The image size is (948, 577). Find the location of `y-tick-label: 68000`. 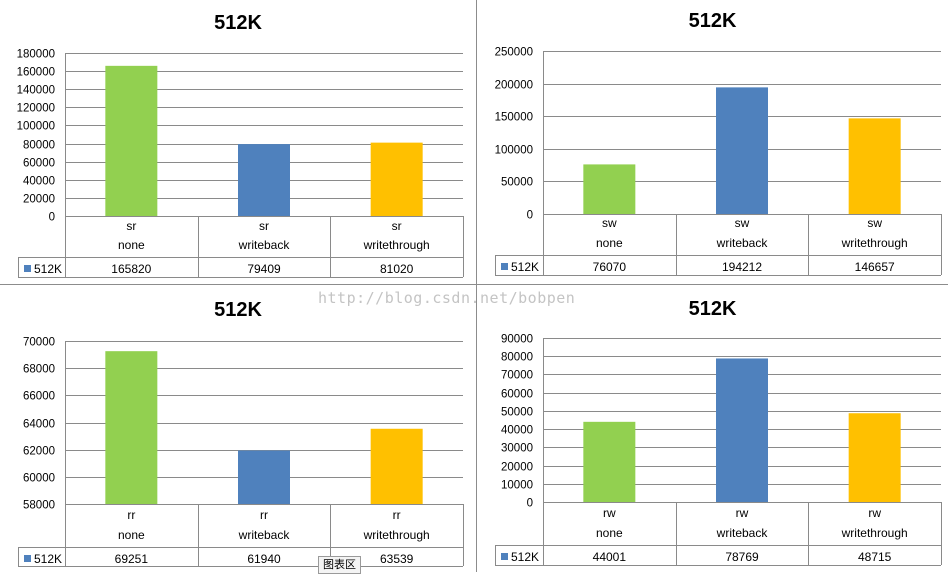

y-tick-label: 68000 is located at coordinates (39, 370).